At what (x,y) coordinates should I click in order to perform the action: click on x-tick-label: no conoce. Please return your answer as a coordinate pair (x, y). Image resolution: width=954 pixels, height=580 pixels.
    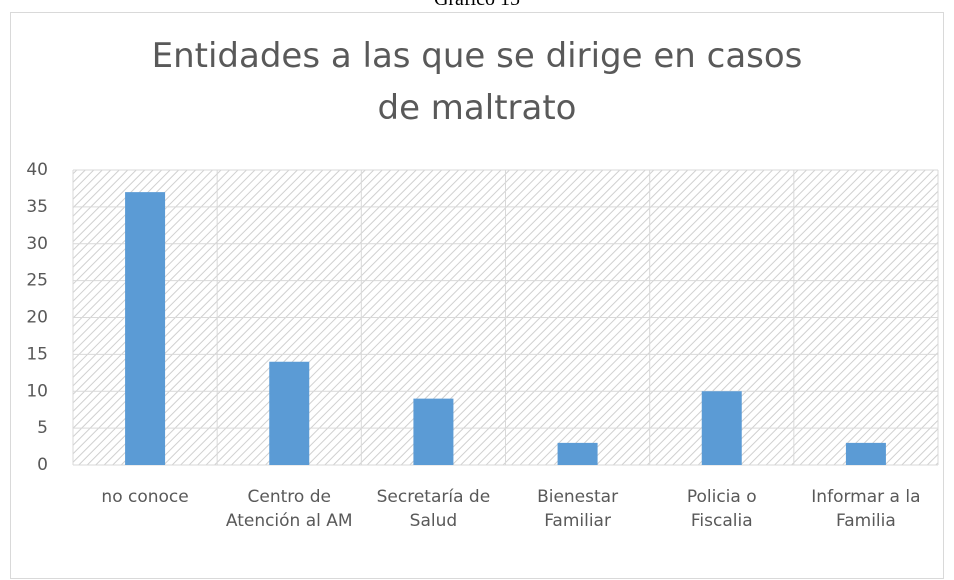
    Looking at the image, I should click on (145, 497).